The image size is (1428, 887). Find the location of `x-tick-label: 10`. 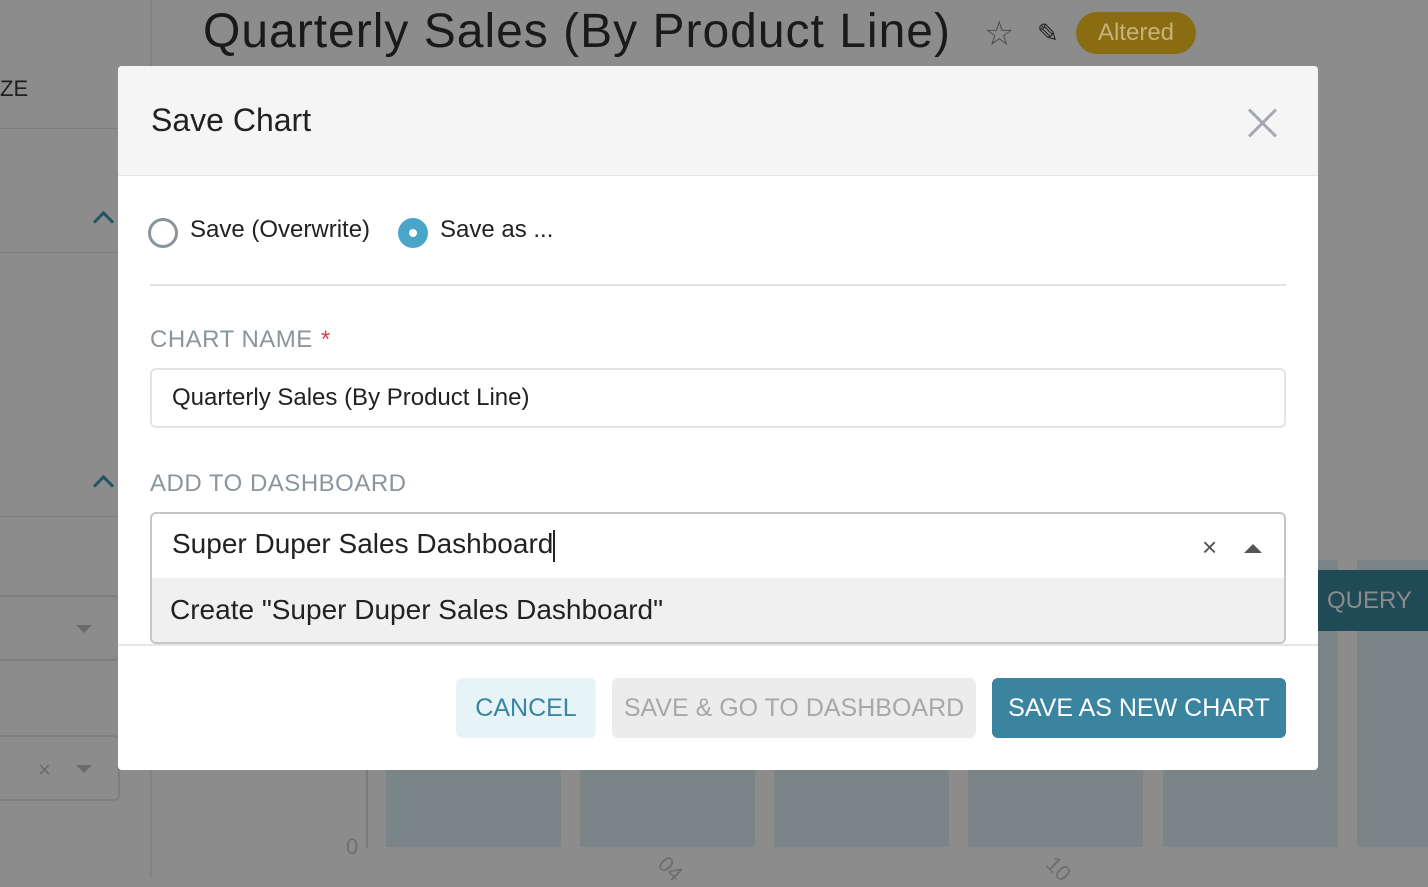

x-tick-label: 10 is located at coordinates (1059, 869).